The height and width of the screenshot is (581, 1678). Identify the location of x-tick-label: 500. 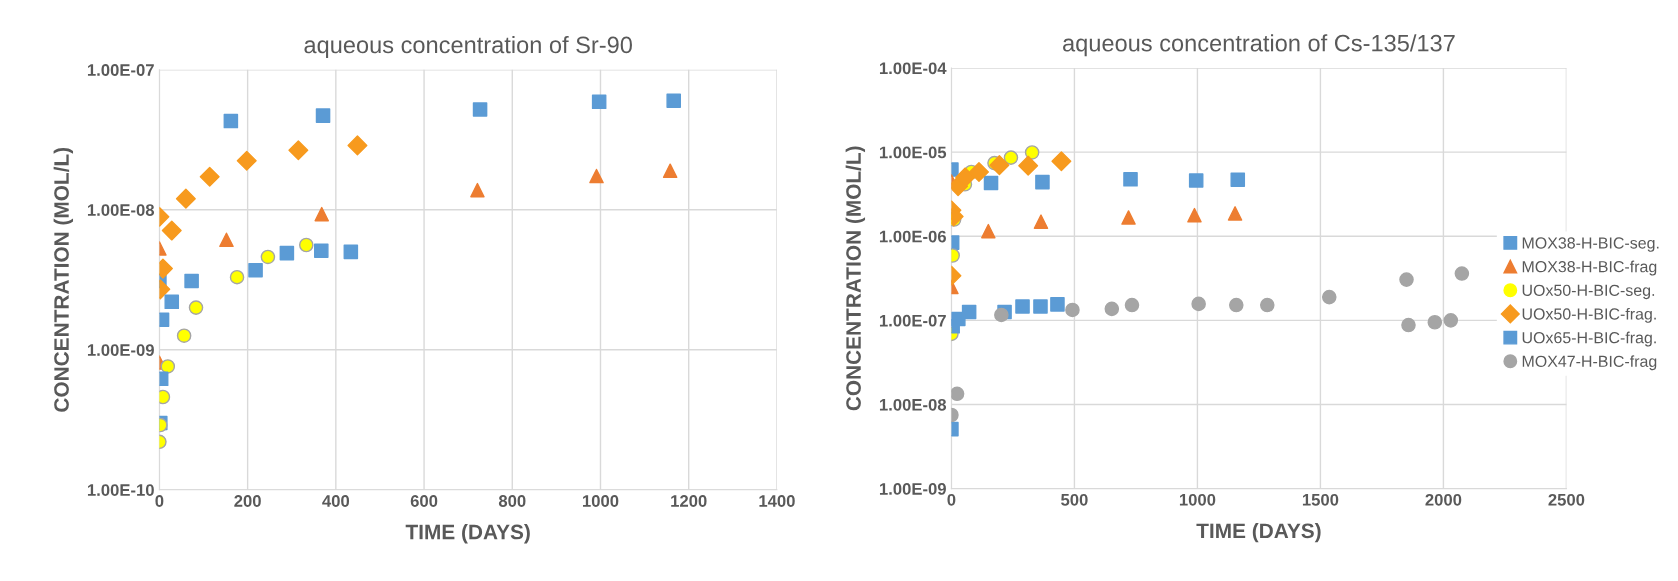
(1074, 499).